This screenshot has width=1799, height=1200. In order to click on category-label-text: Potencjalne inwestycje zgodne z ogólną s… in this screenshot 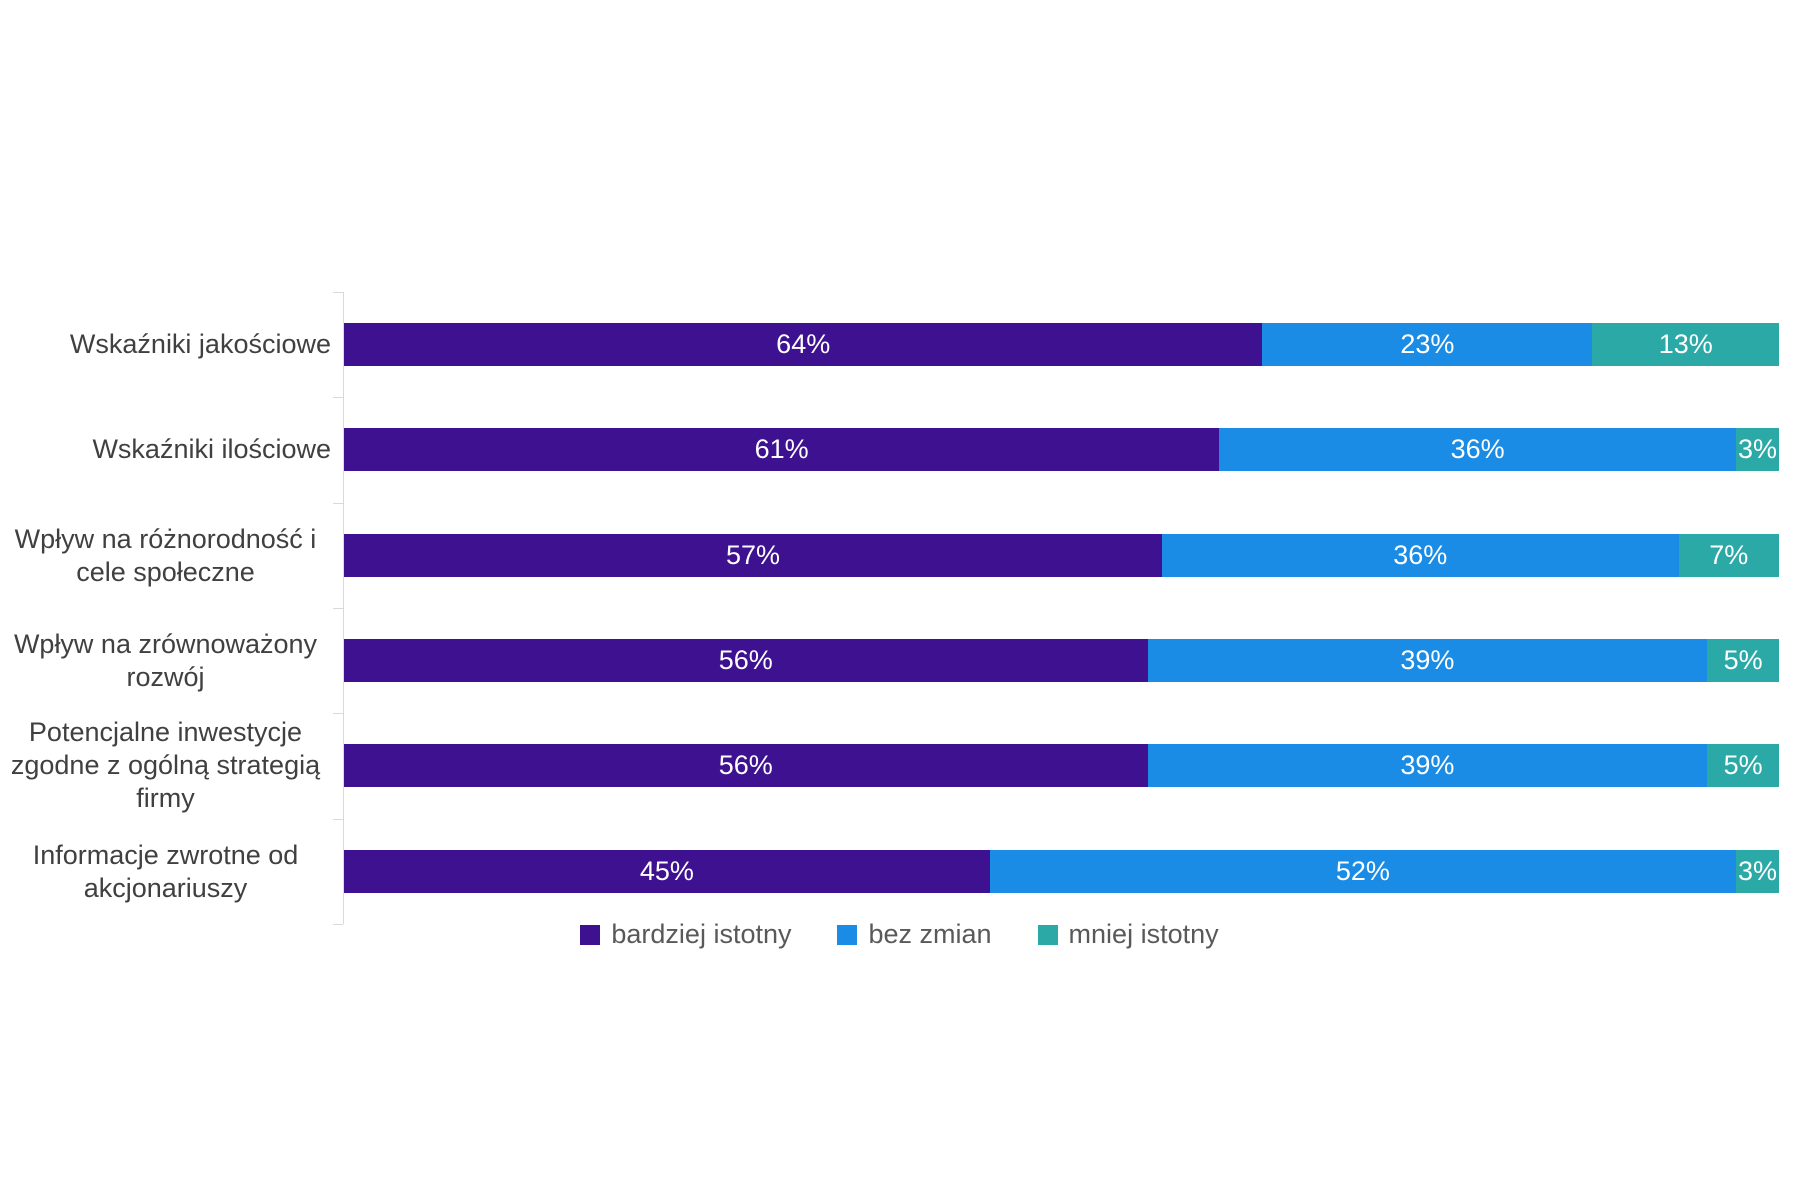, I will do `click(165, 765)`.